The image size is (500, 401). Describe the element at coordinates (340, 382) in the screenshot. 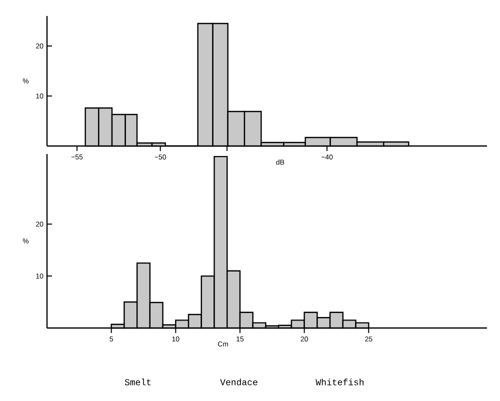

I see `text: Whitefish` at that location.